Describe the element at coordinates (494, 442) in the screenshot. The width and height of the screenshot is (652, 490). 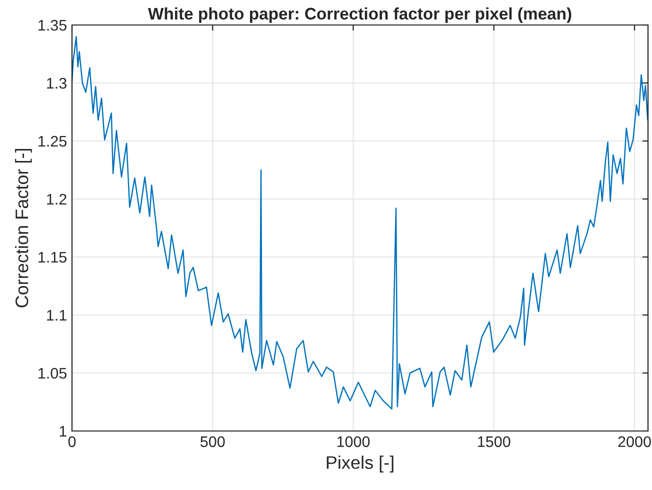
I see `x-tick-label: 1500` at that location.